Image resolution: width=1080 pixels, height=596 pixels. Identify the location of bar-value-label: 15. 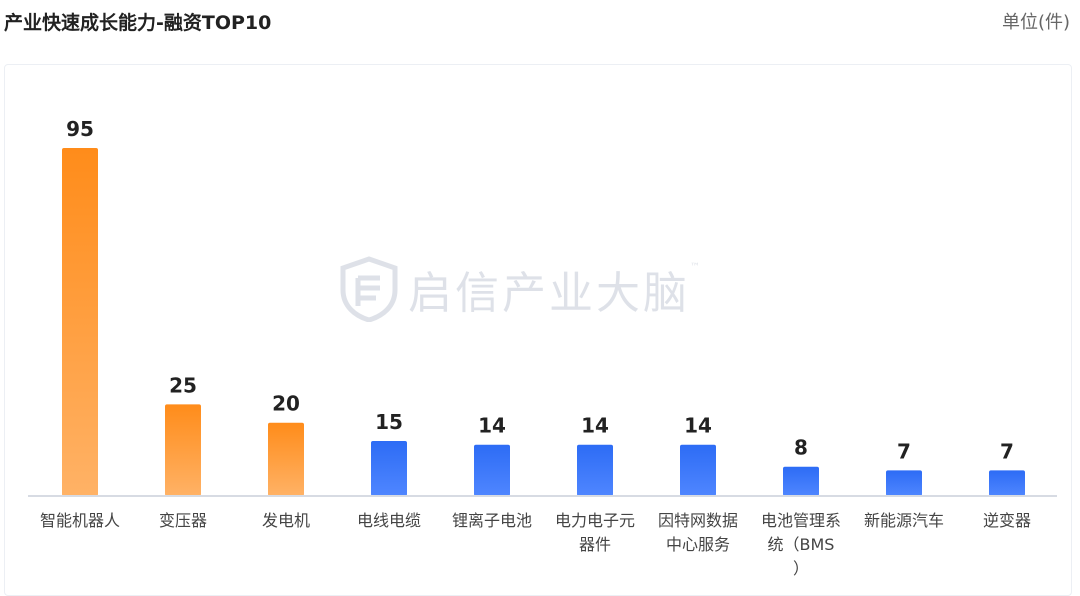
(389, 422).